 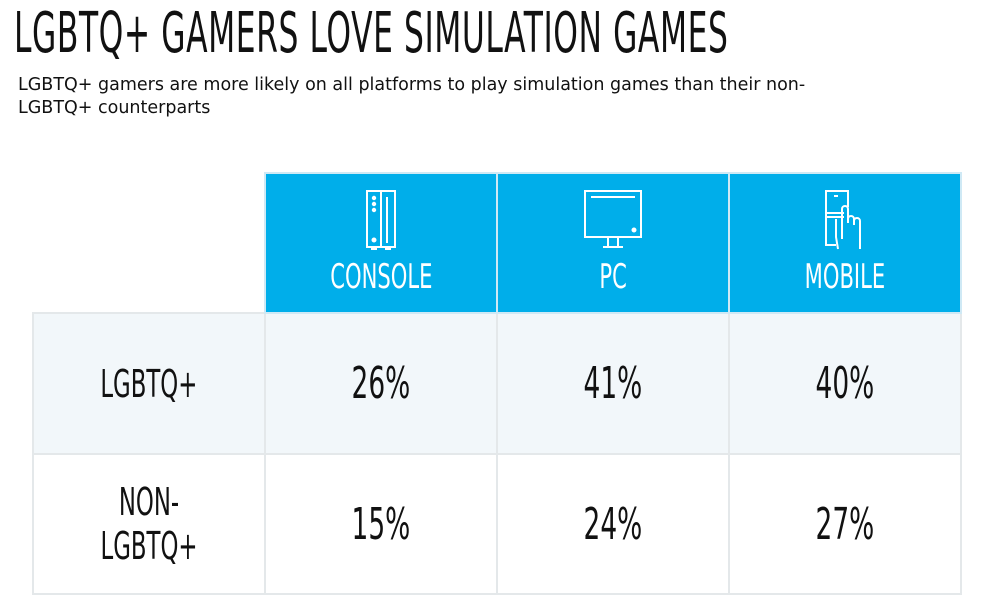 What do you see at coordinates (613, 277) in the screenshot?
I see `column-label: PC` at bounding box center [613, 277].